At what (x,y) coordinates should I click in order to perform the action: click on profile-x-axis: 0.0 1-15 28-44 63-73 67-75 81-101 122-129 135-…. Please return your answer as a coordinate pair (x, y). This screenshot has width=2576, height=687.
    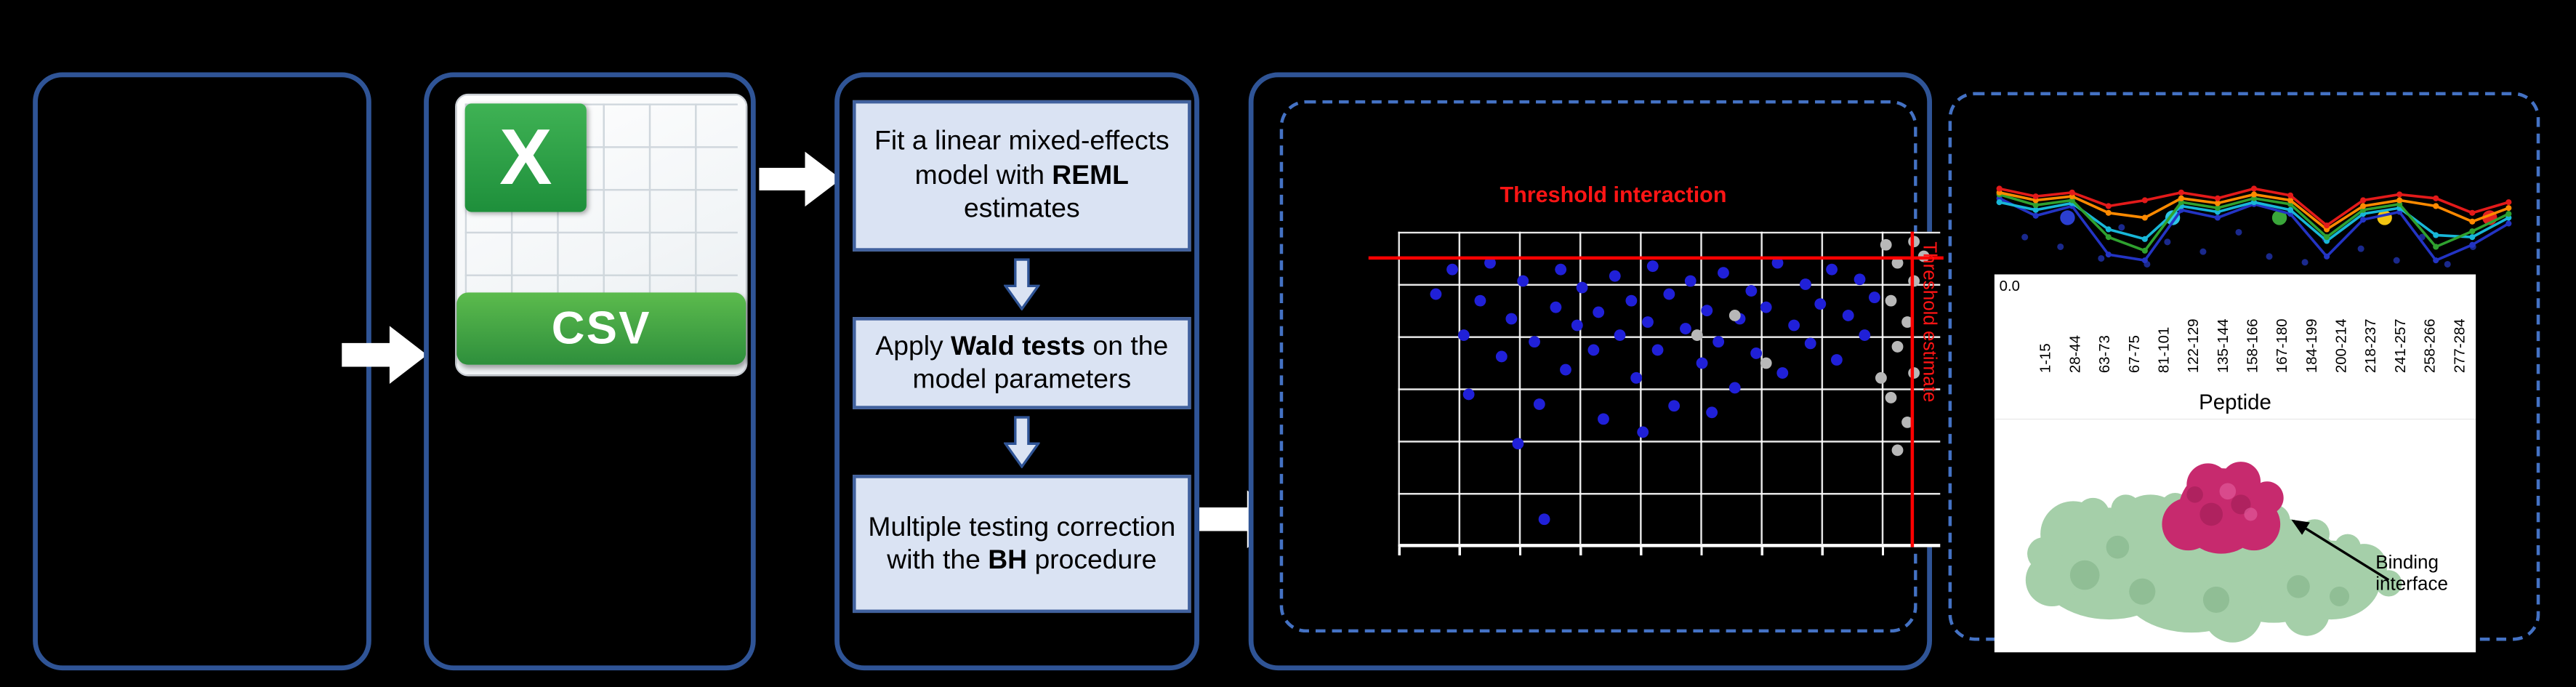
    Looking at the image, I should click on (2235, 346).